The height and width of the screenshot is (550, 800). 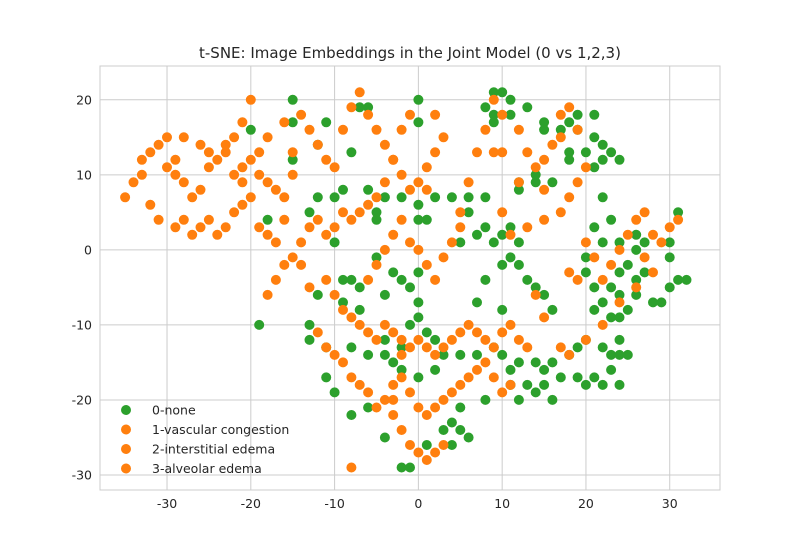 I want to click on legend-label: 0-none, so click(x=174, y=410).